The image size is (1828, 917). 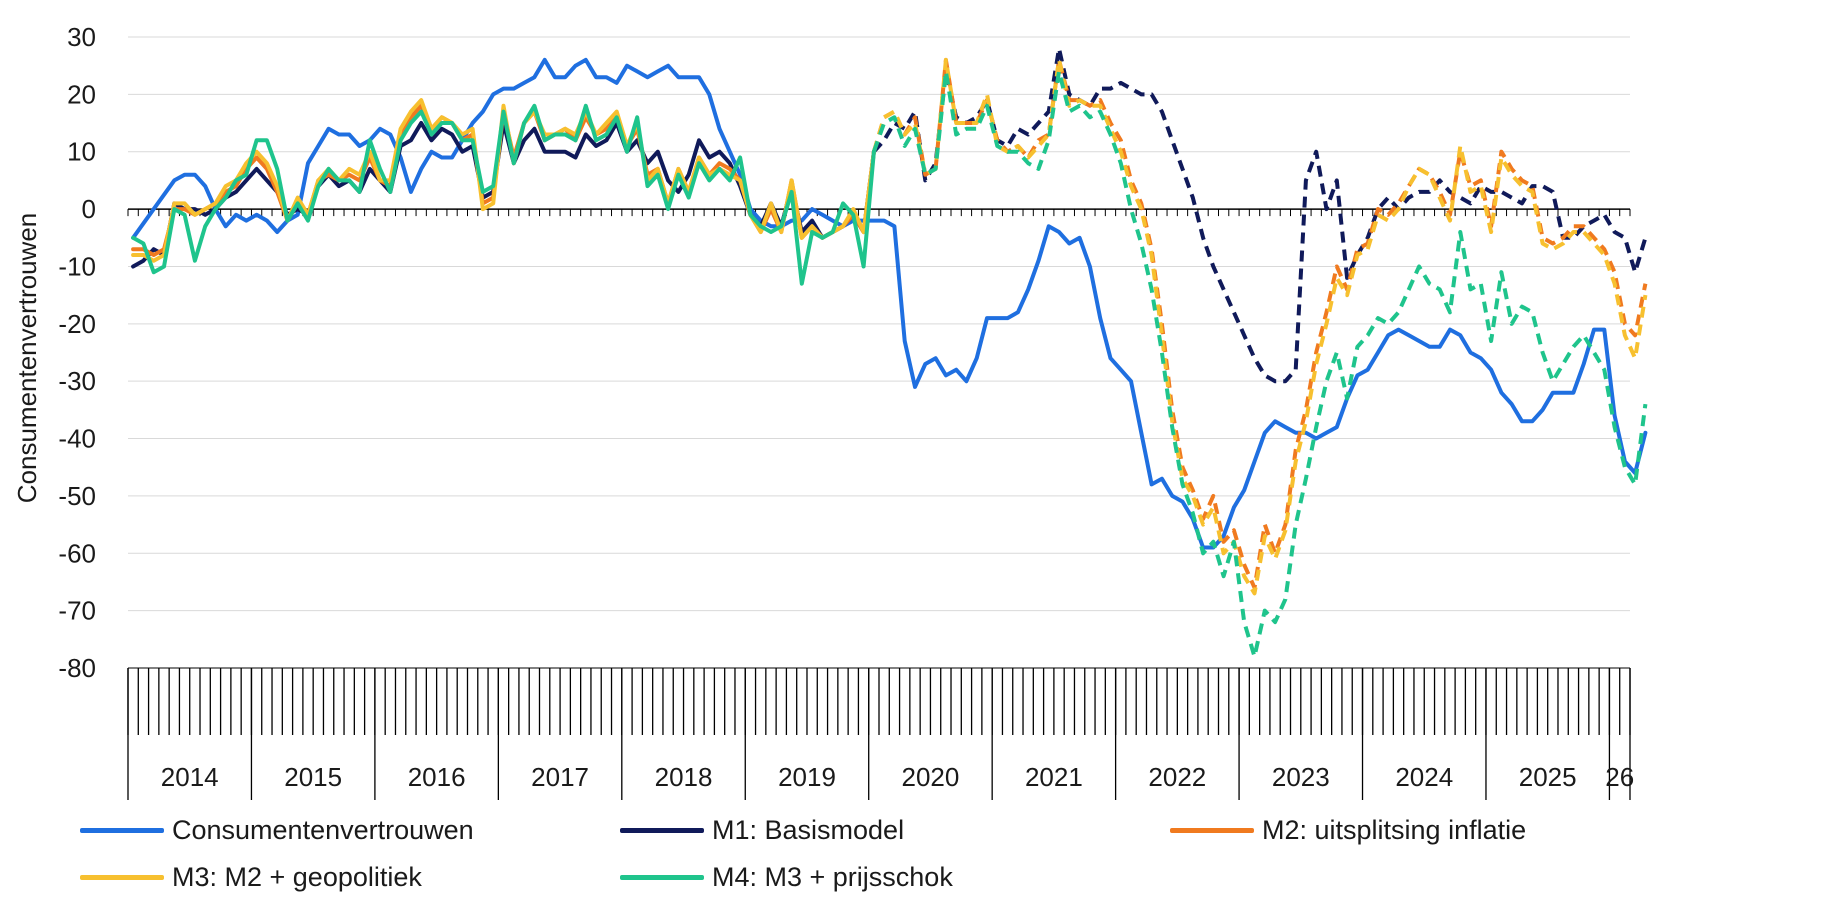 I want to click on x-year-label: 26, so click(x=1619, y=777).